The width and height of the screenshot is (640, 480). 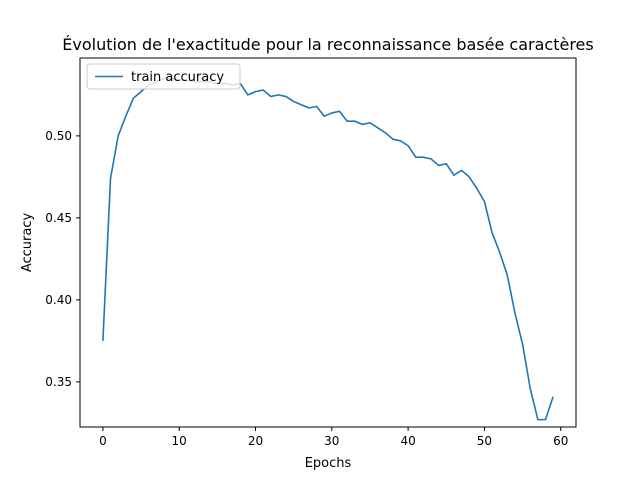 I want to click on legend: train accuracy, so click(x=163, y=76).